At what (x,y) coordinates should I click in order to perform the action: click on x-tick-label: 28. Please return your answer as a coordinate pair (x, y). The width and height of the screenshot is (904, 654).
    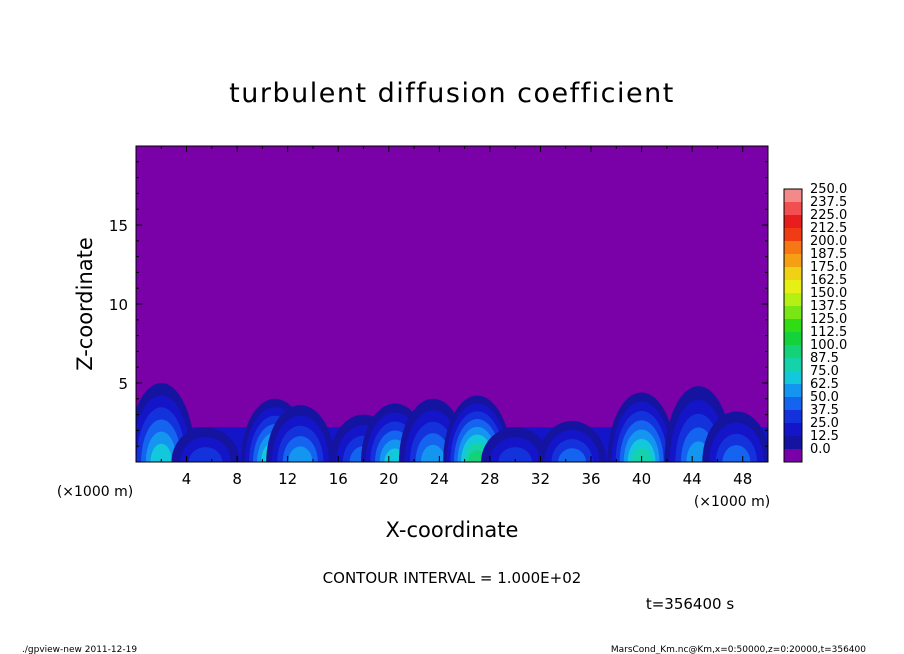
    Looking at the image, I should click on (489, 479).